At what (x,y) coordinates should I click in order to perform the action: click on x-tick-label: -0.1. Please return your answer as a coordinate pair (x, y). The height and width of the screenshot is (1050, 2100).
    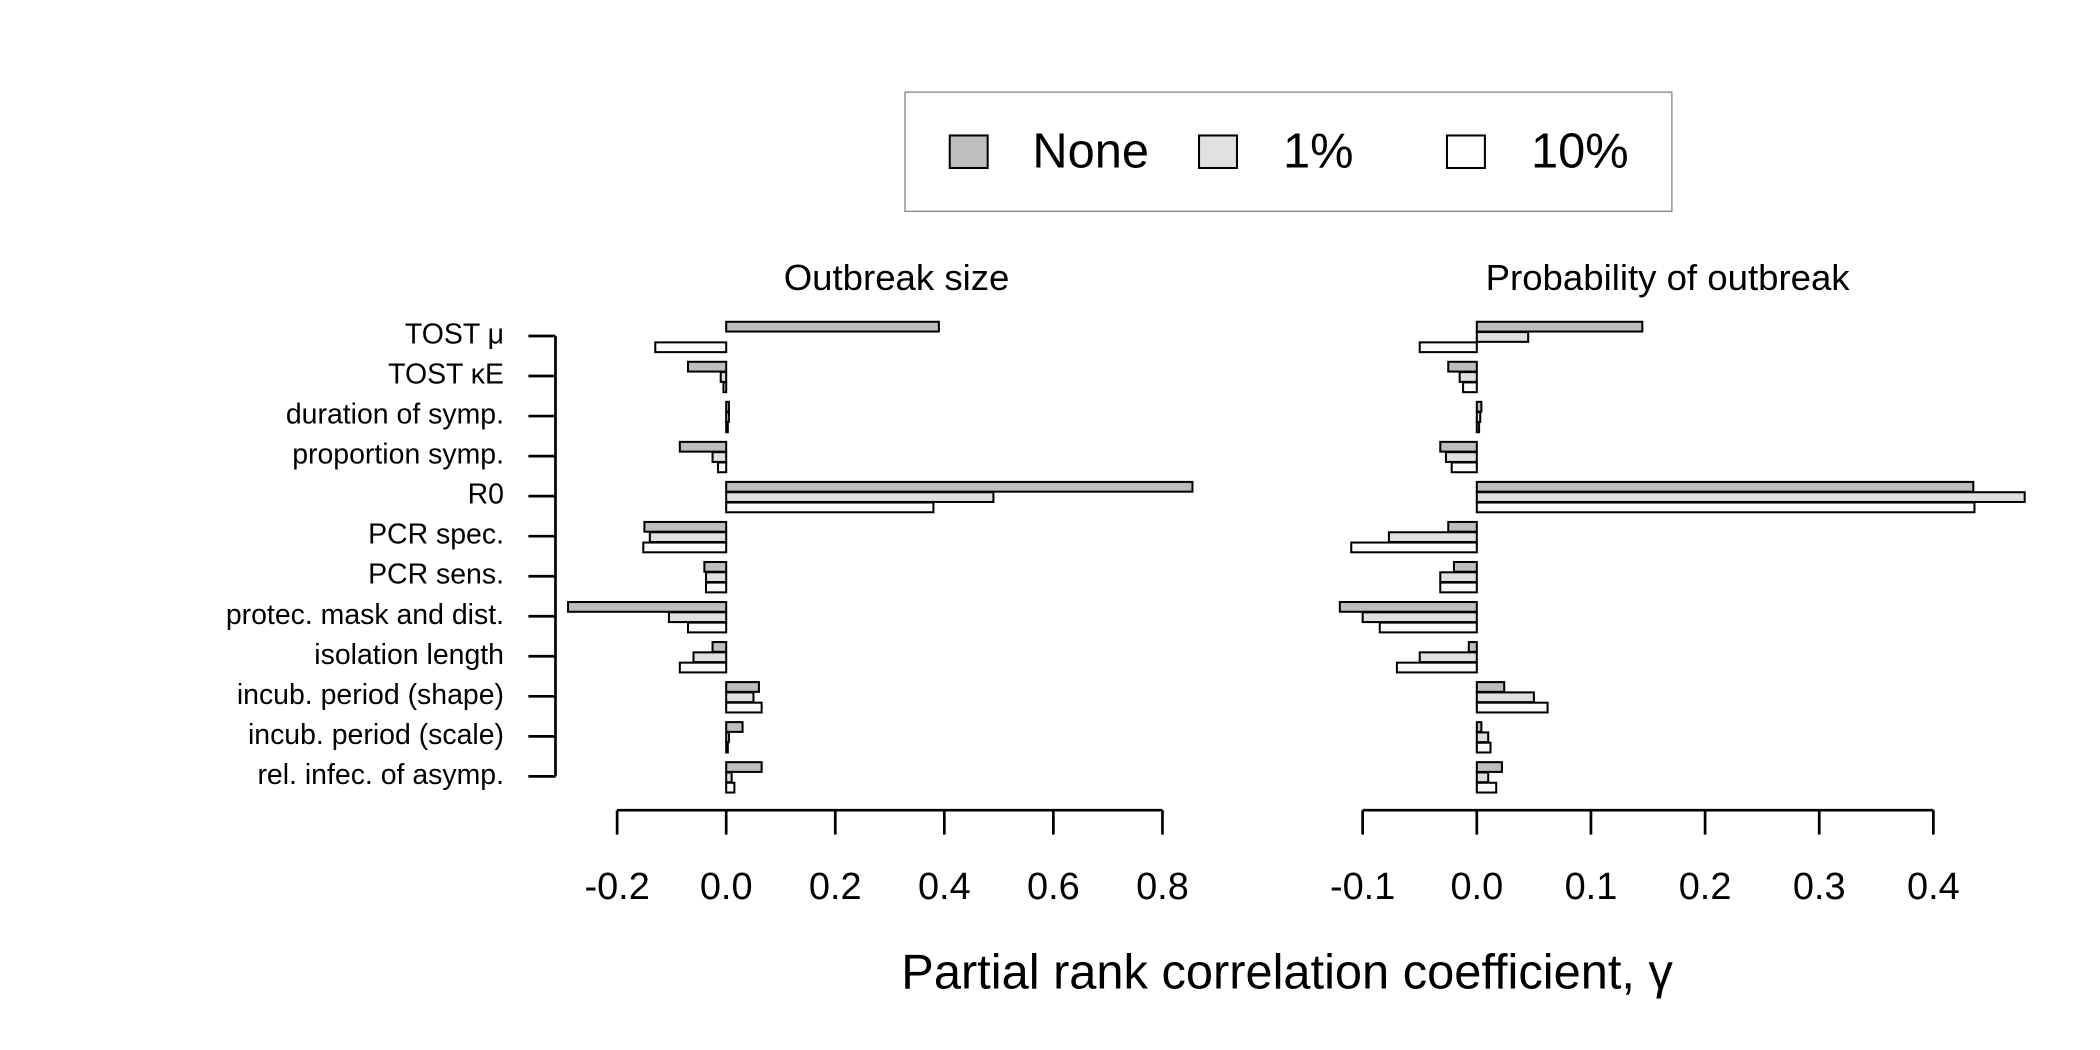
    Looking at the image, I should click on (1362, 887).